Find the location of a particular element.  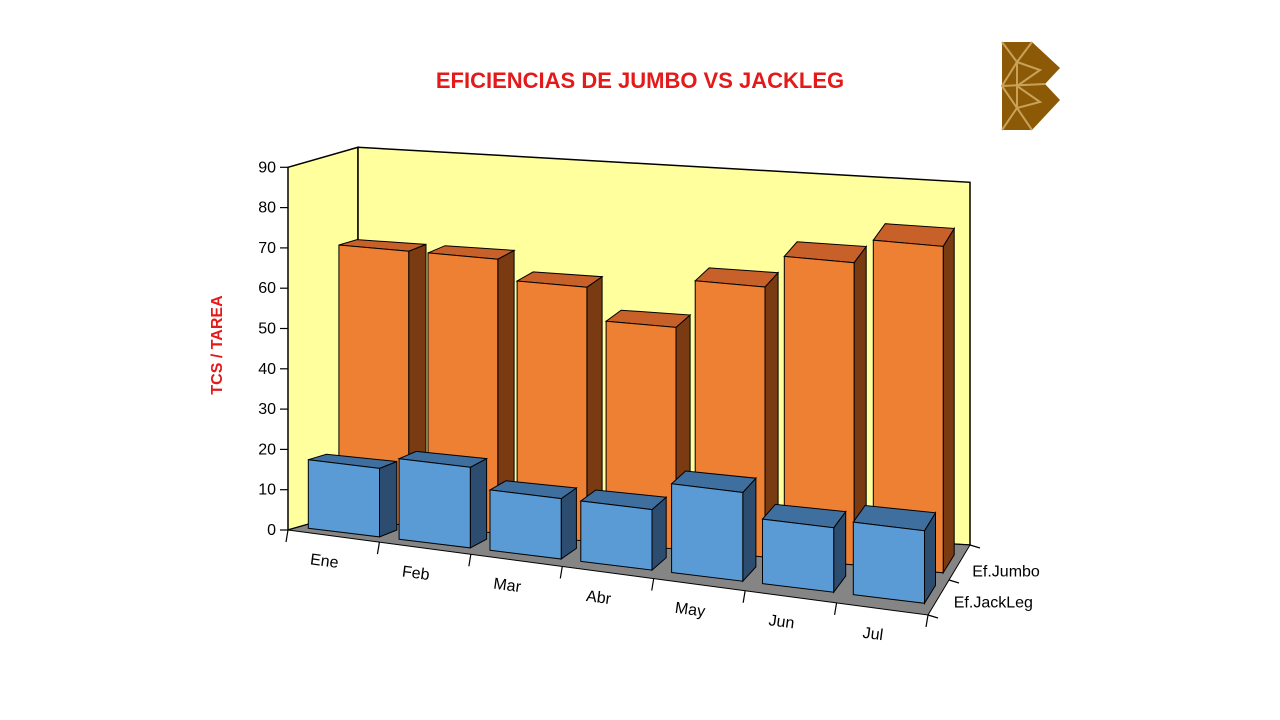

bar-jumbo-mar is located at coordinates (559, 407).